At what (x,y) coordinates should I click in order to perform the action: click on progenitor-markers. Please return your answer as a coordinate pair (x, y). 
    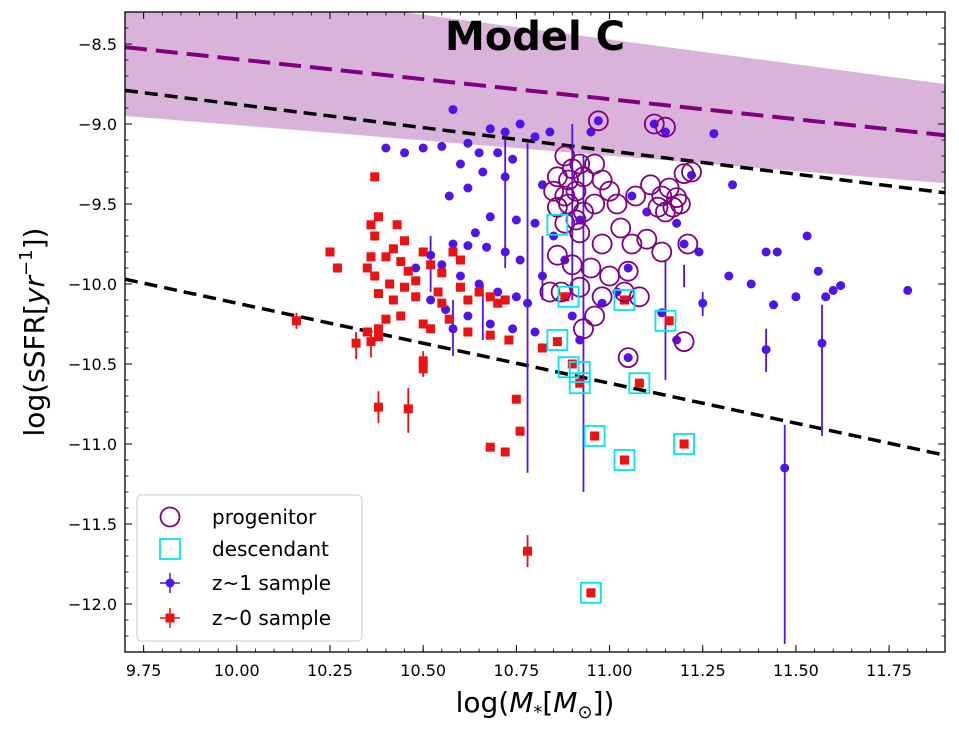
    Looking at the image, I should click on (620, 239).